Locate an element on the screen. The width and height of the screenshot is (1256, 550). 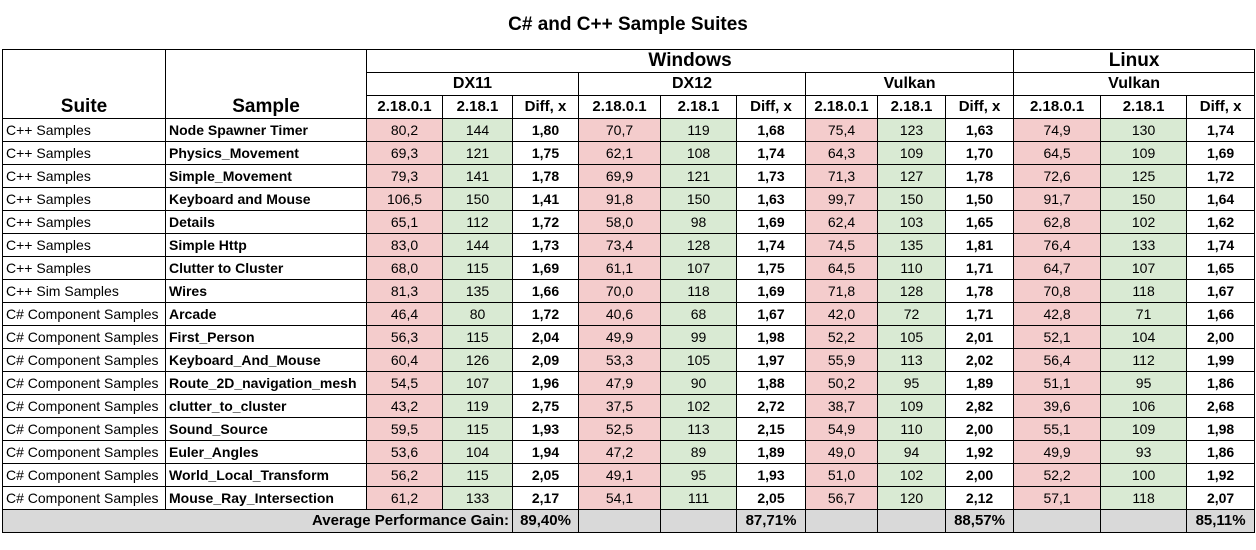
os-header-linux: Linux is located at coordinates (1134, 61).